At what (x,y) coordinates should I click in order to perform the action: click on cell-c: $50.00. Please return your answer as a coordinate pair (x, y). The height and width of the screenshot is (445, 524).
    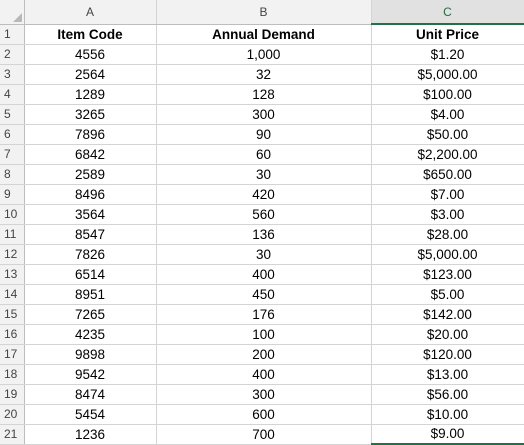
    Looking at the image, I should click on (447, 134).